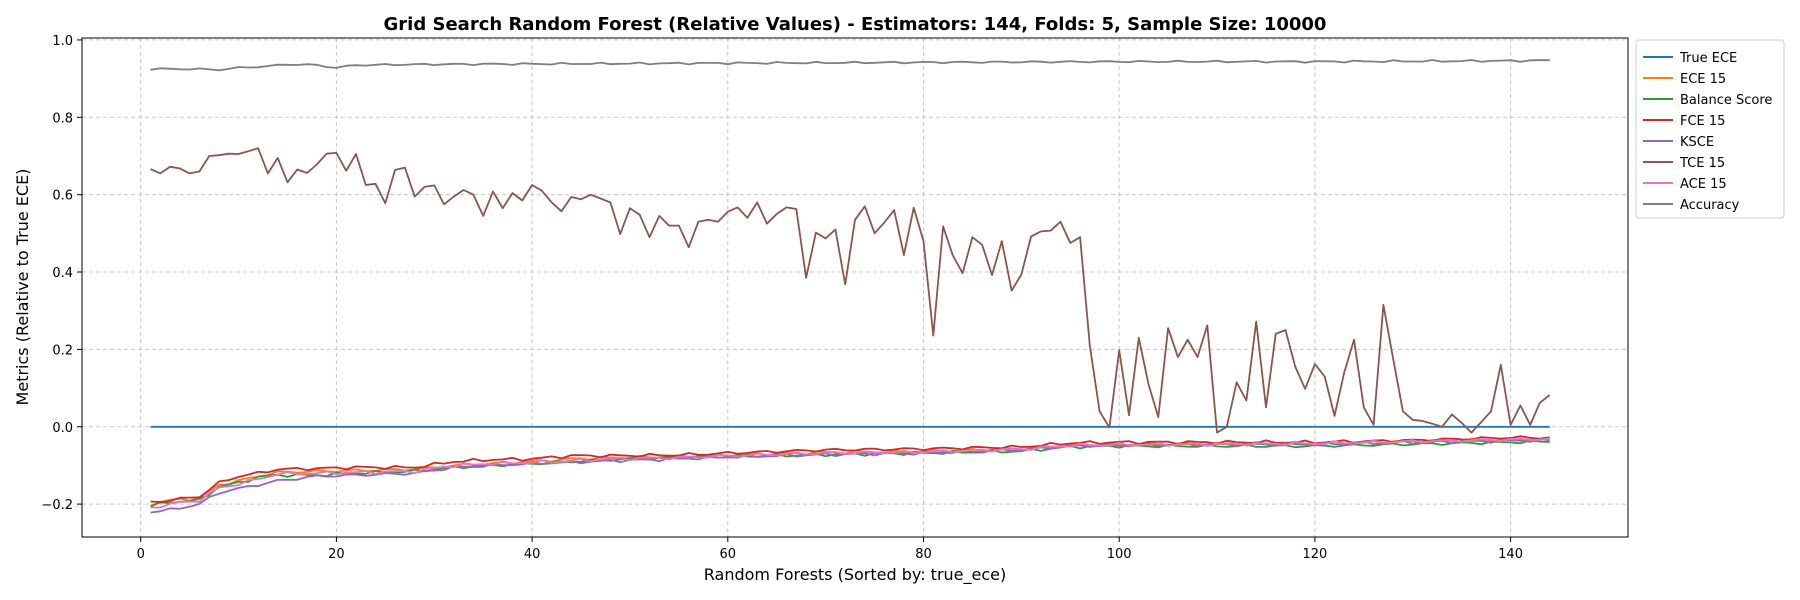 This screenshot has width=1800, height=600. Describe the element at coordinates (141, 554) in the screenshot. I see `x-tick-label: 0` at that location.